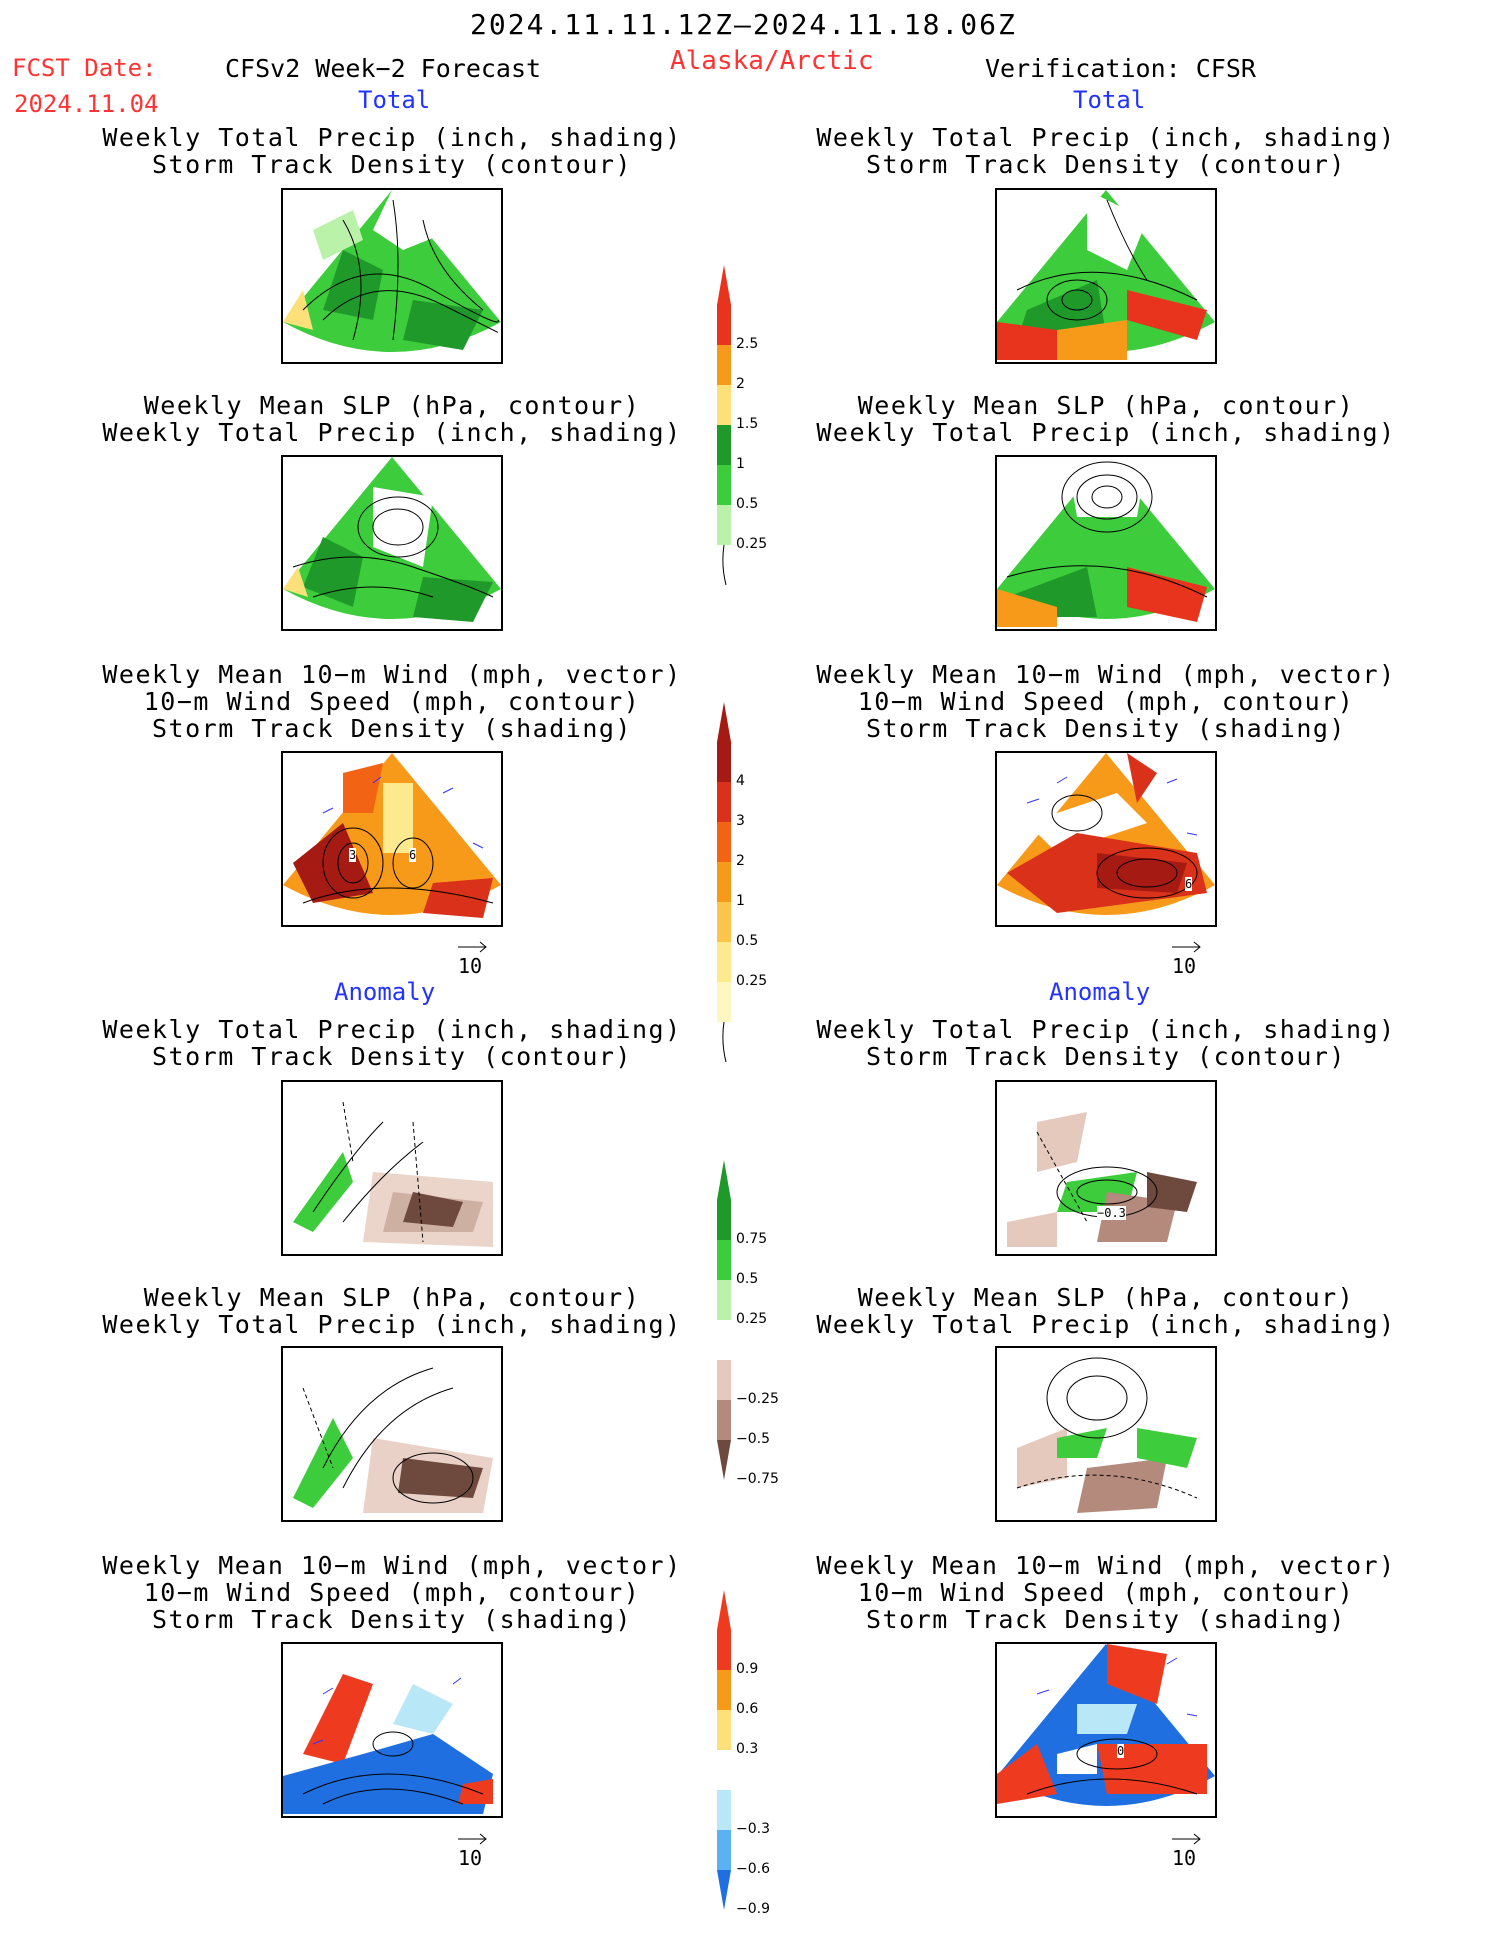  Describe the element at coordinates (385, 992) in the screenshot. I see `section-anomaly-left: Anomaly` at that location.